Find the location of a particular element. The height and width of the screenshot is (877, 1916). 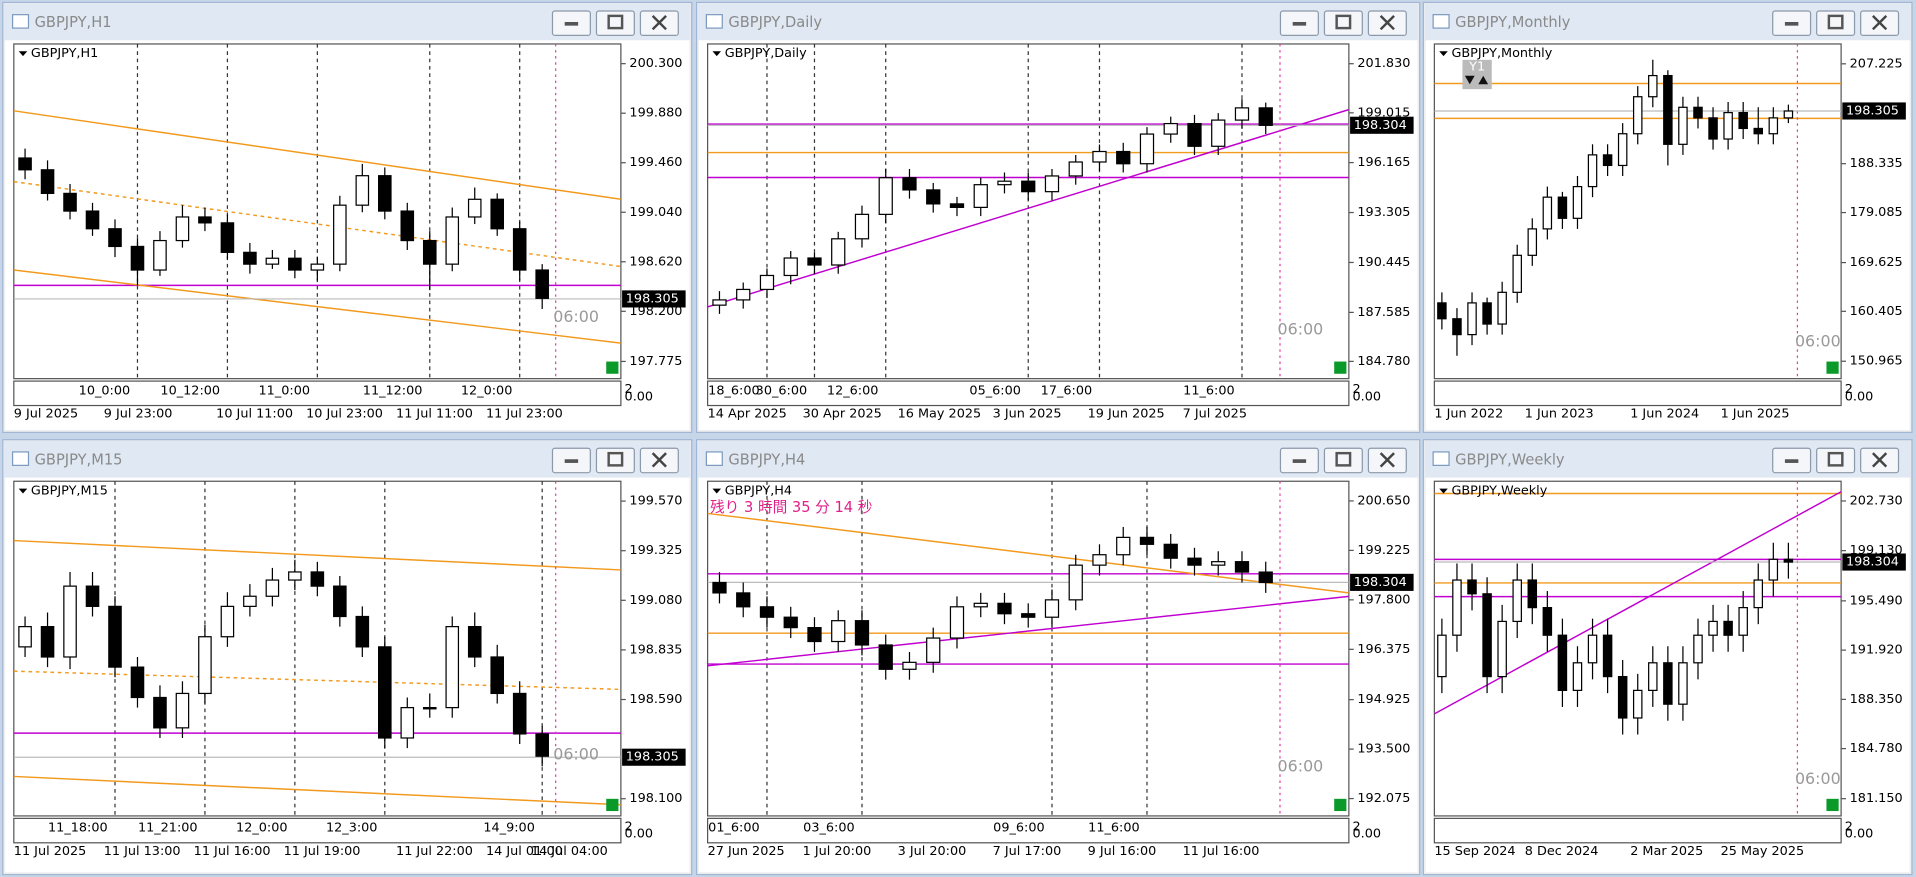

y-tick-label: 201.830 is located at coordinates (1383, 63).